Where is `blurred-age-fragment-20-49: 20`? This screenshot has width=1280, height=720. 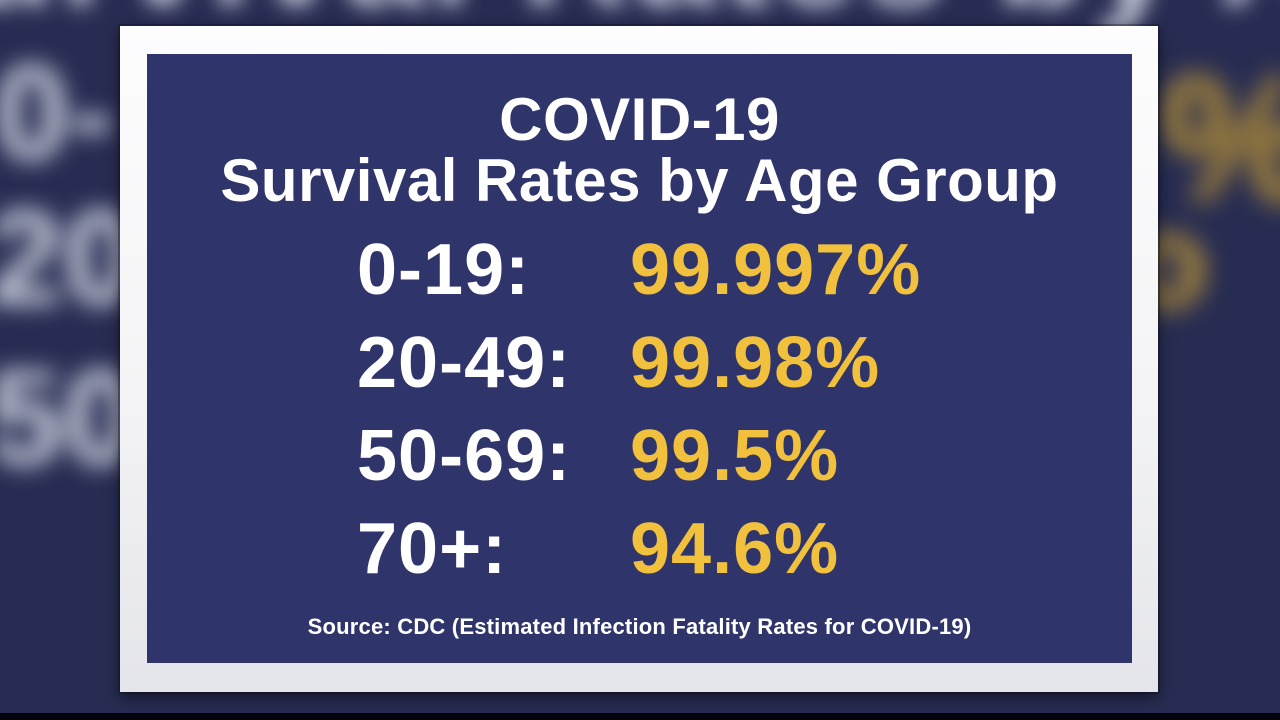
blurred-age-fragment-20-49: 20 is located at coordinates (69, 257).